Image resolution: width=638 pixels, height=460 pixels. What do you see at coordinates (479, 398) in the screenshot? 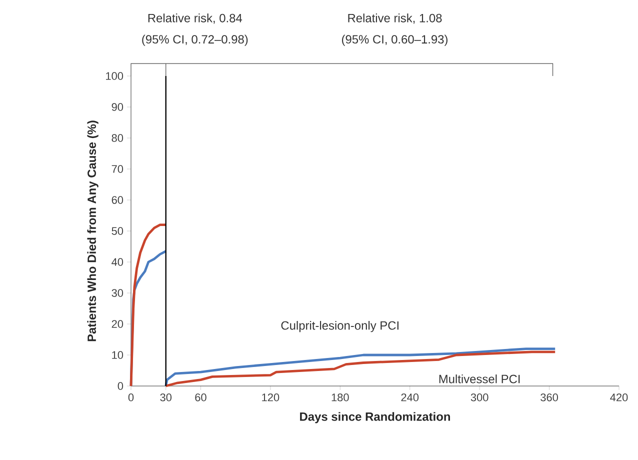
I see `x-tick-label: 300` at bounding box center [479, 398].